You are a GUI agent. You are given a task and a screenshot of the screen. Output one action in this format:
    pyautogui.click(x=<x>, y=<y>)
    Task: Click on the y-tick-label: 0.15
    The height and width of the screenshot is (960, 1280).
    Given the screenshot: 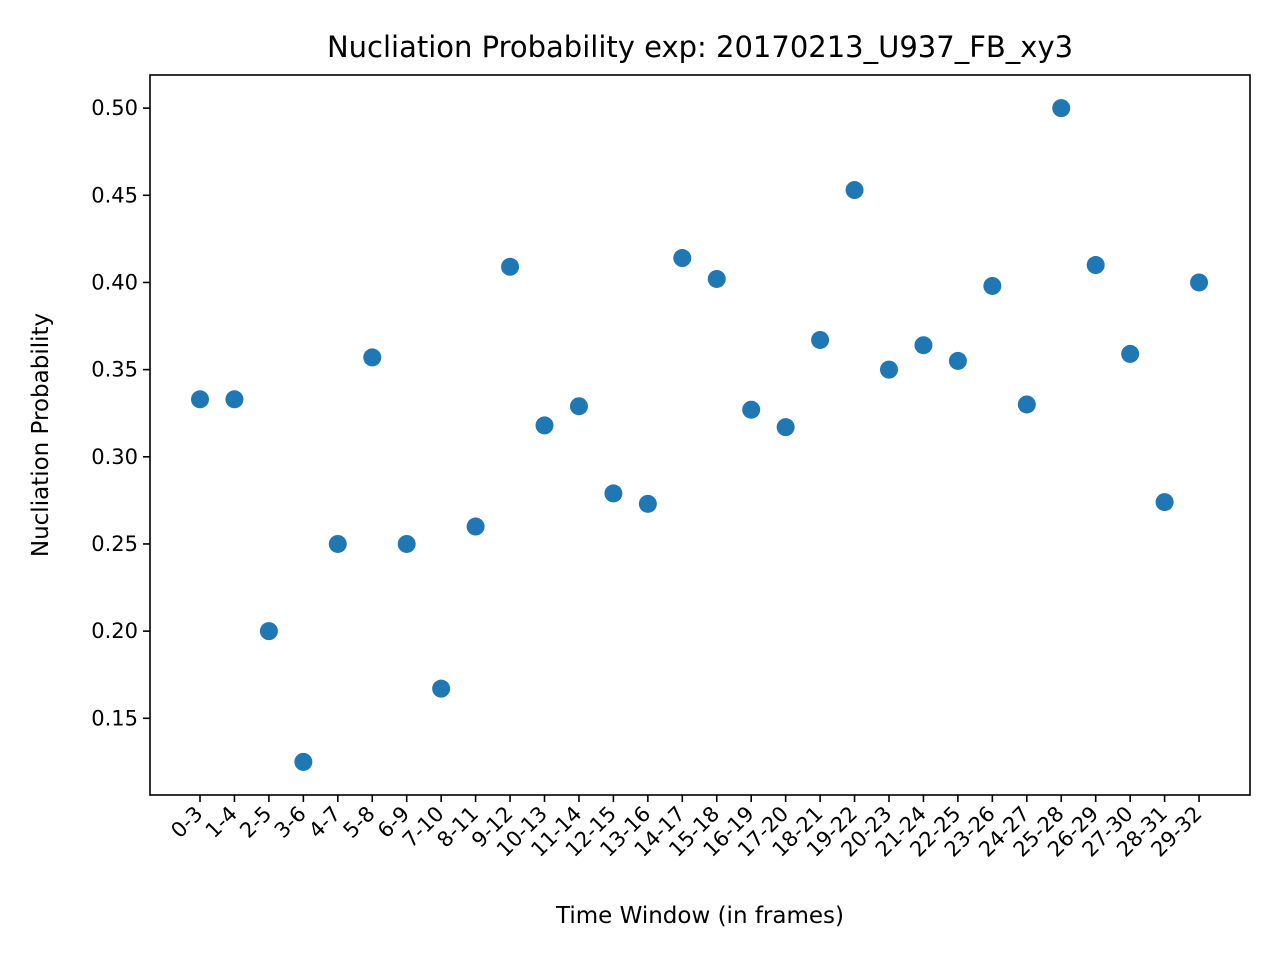 What is the action you would take?
    pyautogui.click(x=114, y=718)
    